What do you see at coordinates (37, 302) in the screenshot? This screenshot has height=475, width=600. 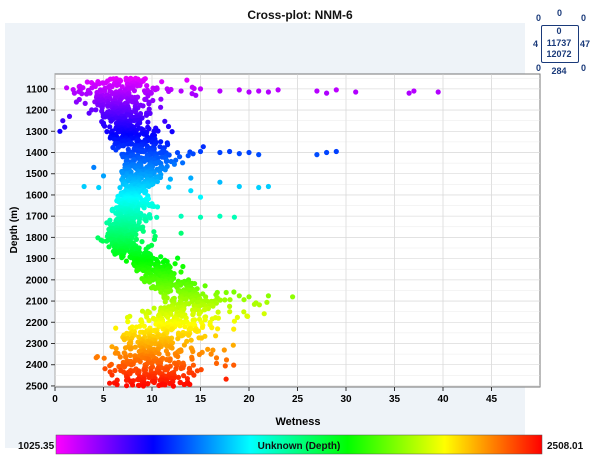 I see `y-tick-label: 2100` at bounding box center [37, 302].